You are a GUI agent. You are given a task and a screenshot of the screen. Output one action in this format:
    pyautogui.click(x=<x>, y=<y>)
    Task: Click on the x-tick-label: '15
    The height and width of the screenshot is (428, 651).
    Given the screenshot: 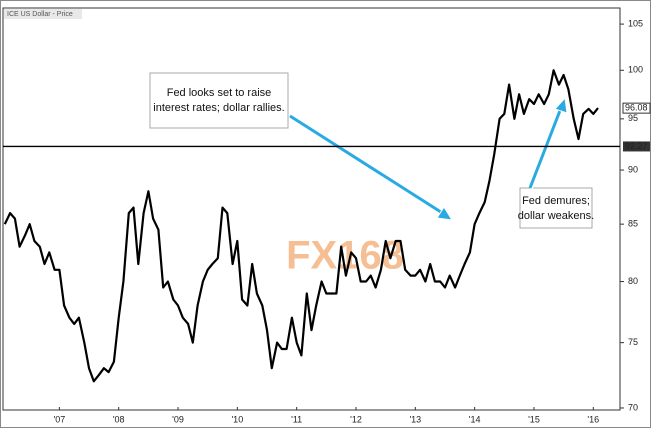 What is the action you would take?
    pyautogui.click(x=534, y=419)
    